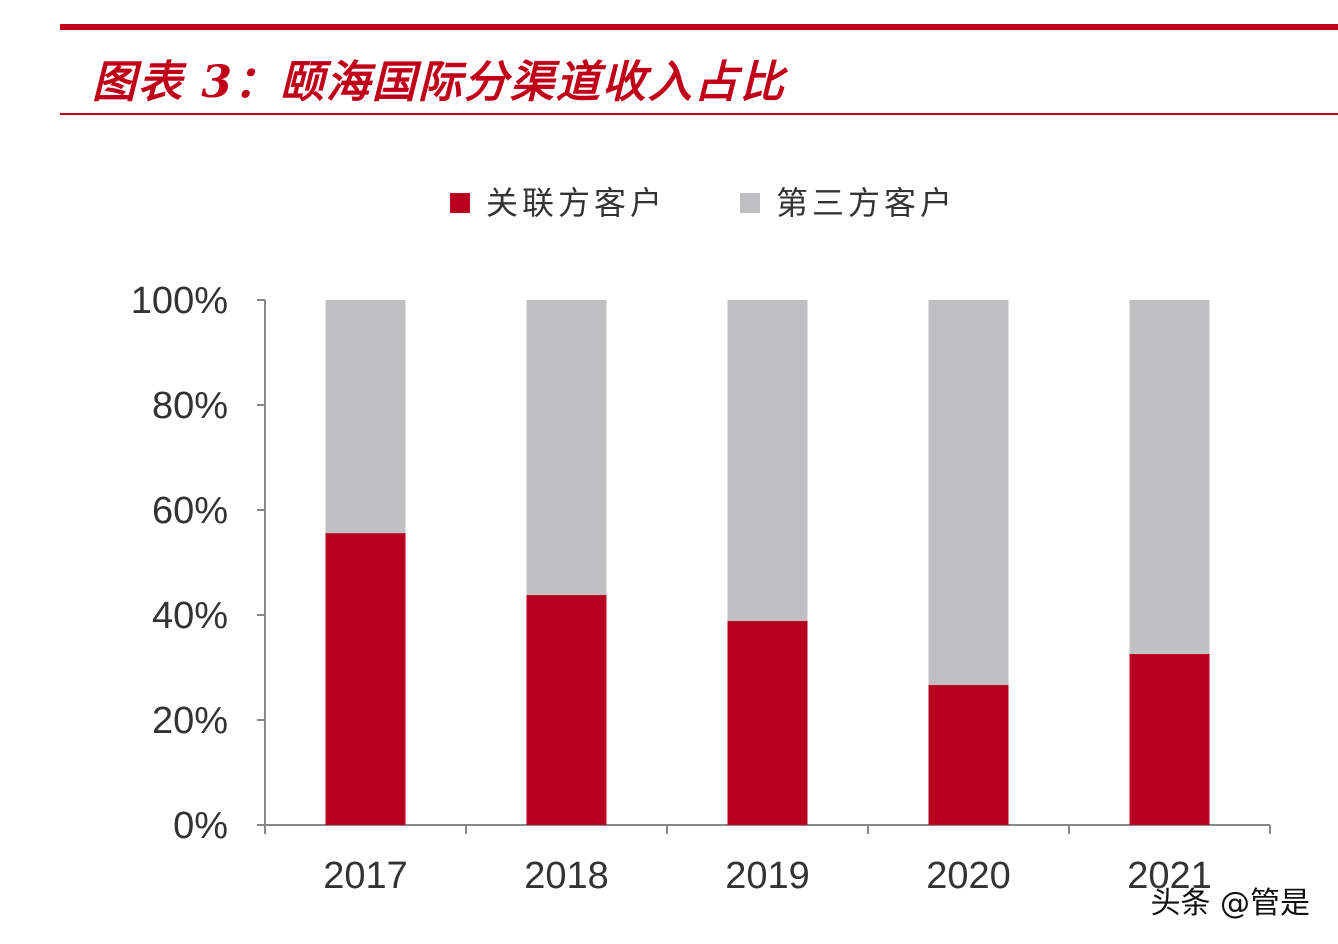 The width and height of the screenshot is (1338, 944). What do you see at coordinates (1230, 903) in the screenshot?
I see `watermark: 头条 @管是` at bounding box center [1230, 903].